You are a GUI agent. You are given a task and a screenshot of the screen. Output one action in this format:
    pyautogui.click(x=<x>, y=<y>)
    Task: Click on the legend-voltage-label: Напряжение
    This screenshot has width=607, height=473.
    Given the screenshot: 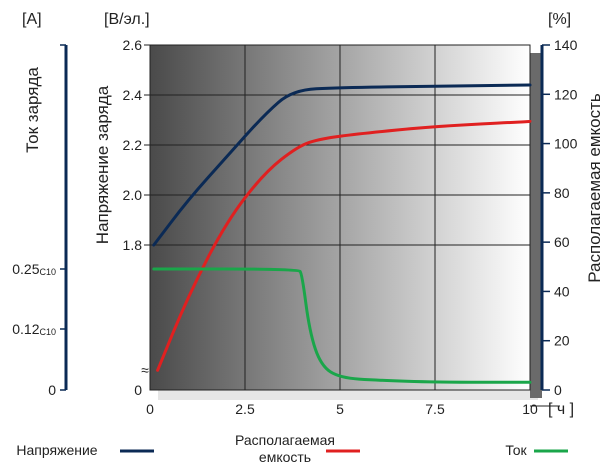 What is the action you would take?
    pyautogui.click(x=56, y=450)
    